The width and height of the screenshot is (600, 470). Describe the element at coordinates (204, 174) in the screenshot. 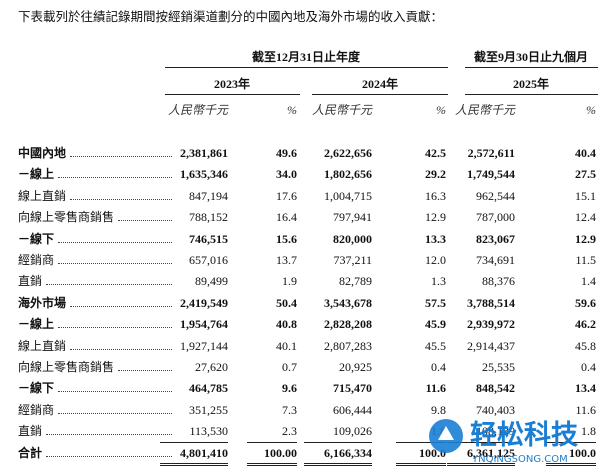

I see `amount-cell: 1,635,346` at that location.